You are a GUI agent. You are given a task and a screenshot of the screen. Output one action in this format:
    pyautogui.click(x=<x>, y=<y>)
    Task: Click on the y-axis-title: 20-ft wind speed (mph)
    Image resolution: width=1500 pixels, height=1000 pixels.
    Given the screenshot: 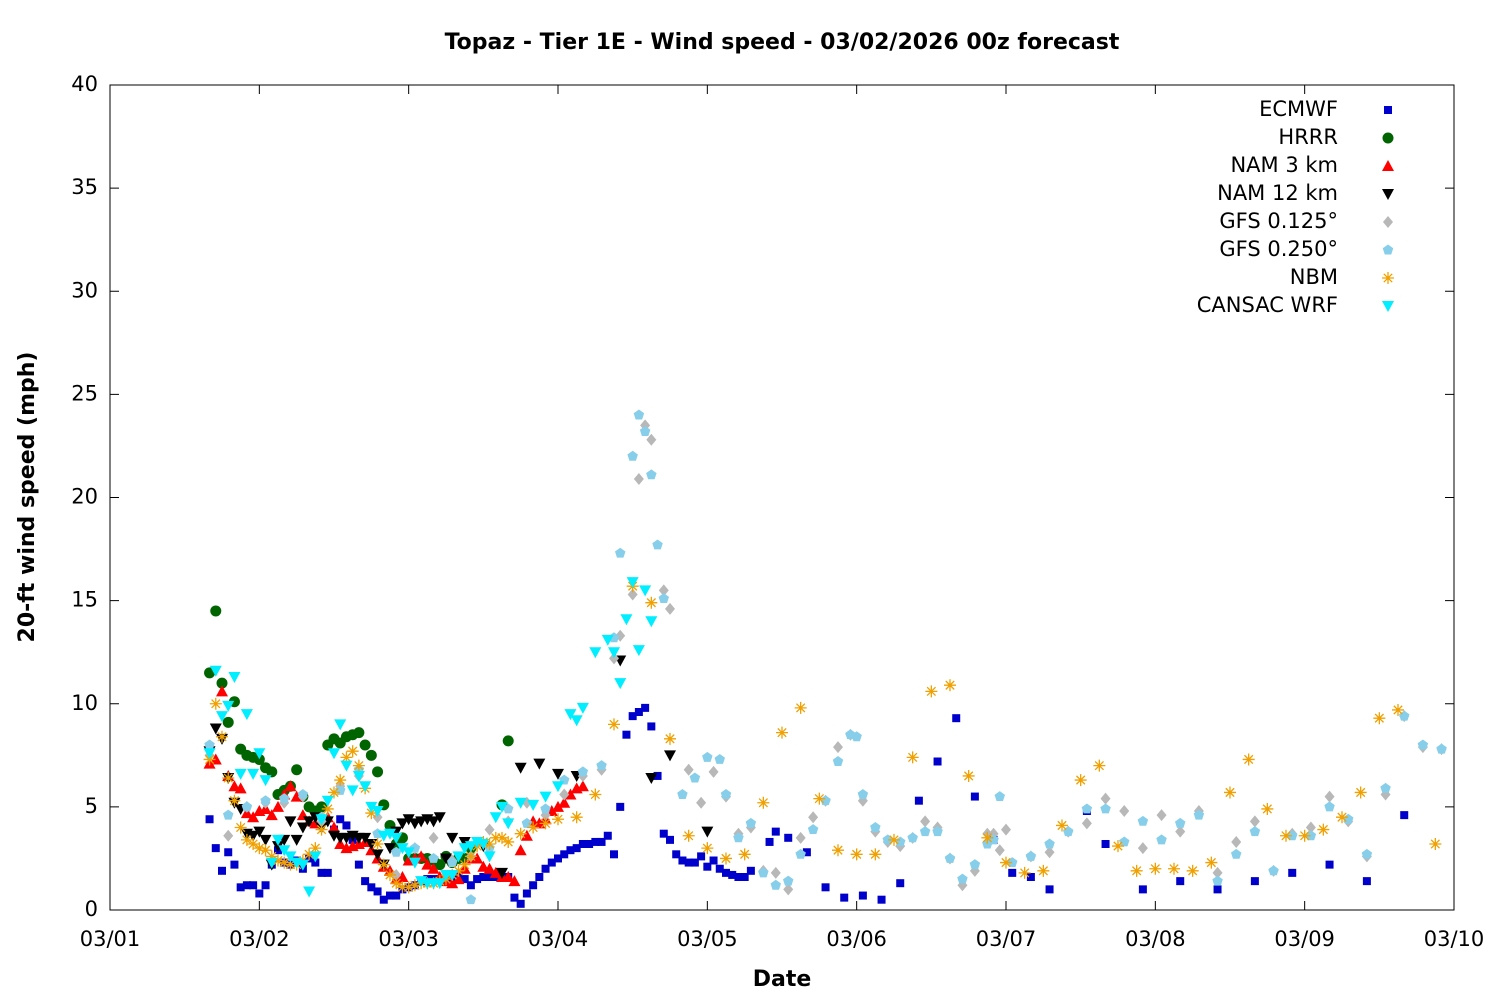 What is the action you would take?
    pyautogui.click(x=27, y=497)
    